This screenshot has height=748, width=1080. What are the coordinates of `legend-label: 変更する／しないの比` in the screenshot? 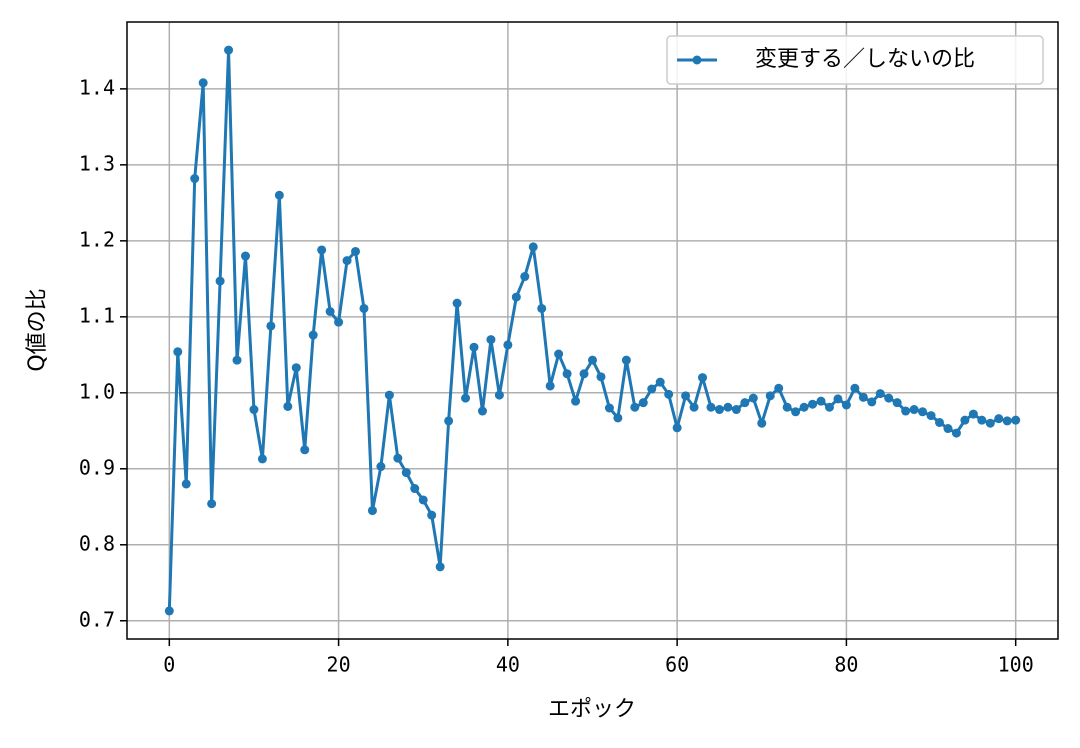 It's located at (865, 59).